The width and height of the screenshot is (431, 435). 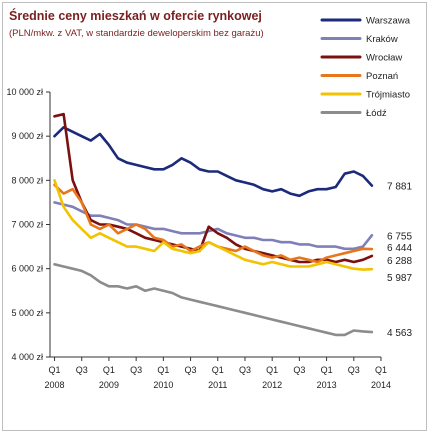 I want to click on legend-label: Łódź, so click(x=376, y=113).